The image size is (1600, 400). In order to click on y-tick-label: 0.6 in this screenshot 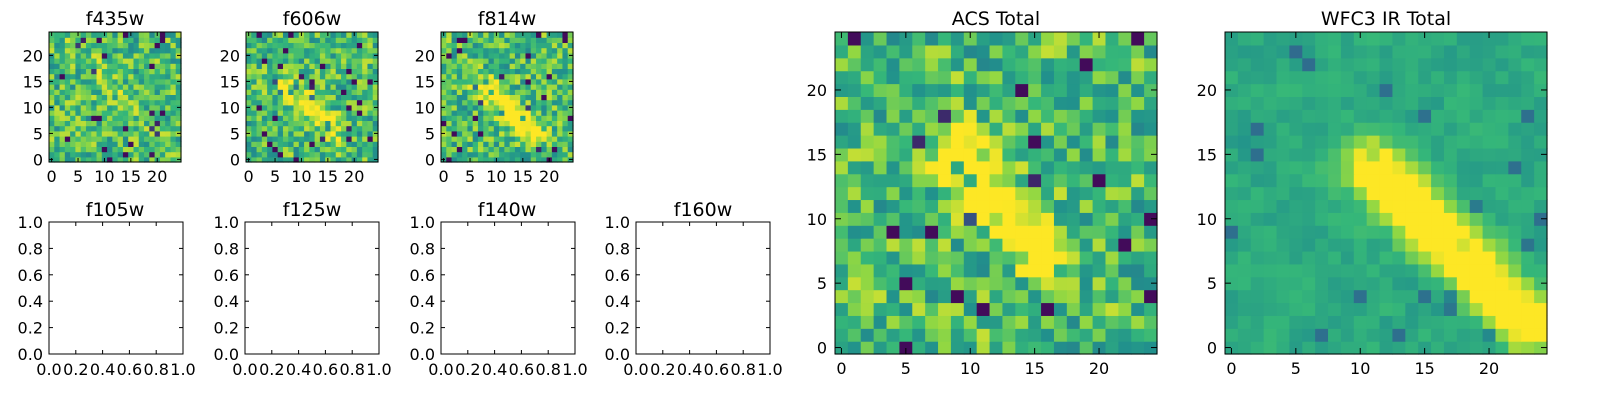, I will do `click(30, 275)`.